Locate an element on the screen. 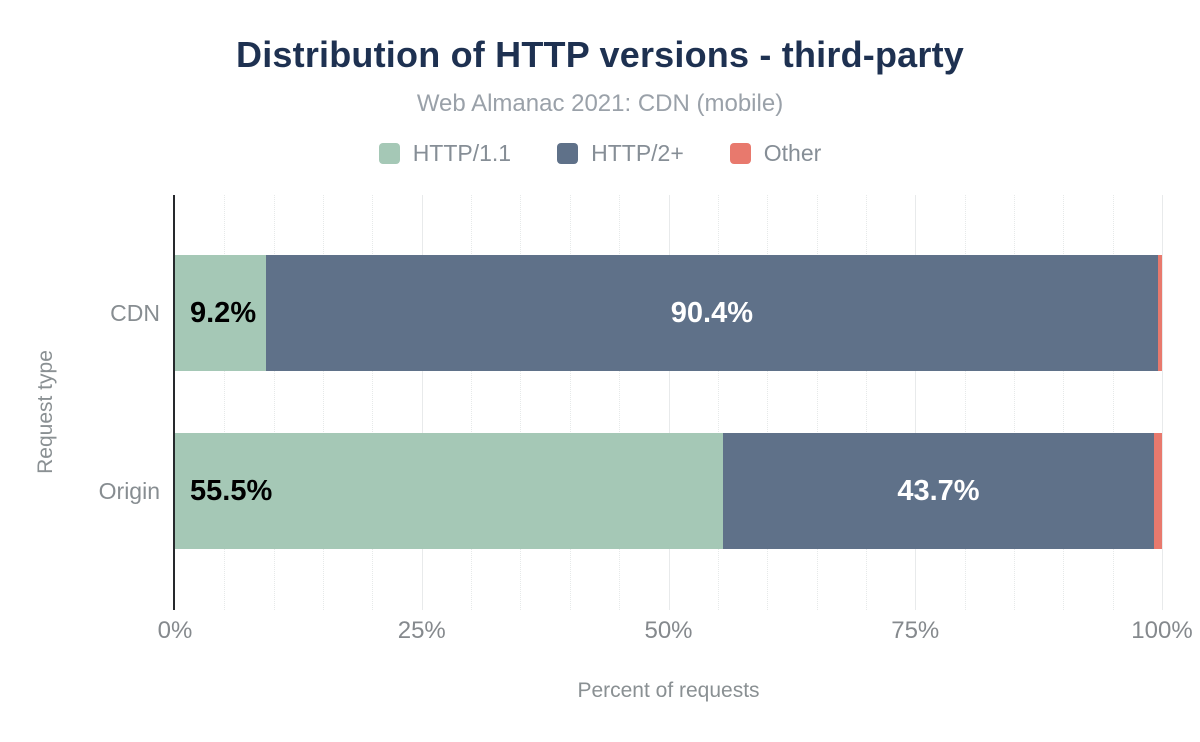  value-label-cdn-http-2: 90.4% is located at coordinates (712, 312).